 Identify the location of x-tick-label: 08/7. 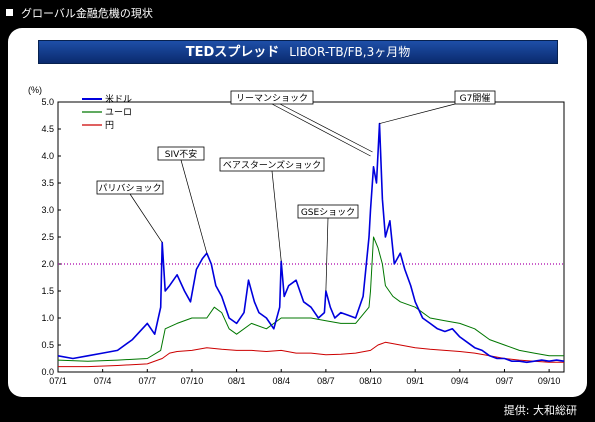
(326, 381).